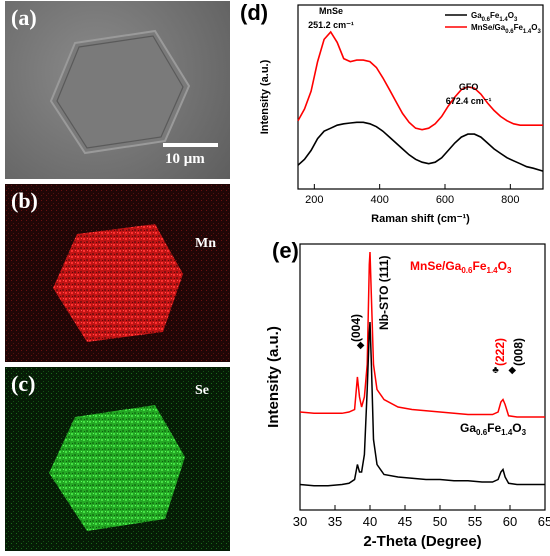 The width and height of the screenshot is (550, 556). I want to click on mn-map-panel: (b) Mn, so click(117, 273).